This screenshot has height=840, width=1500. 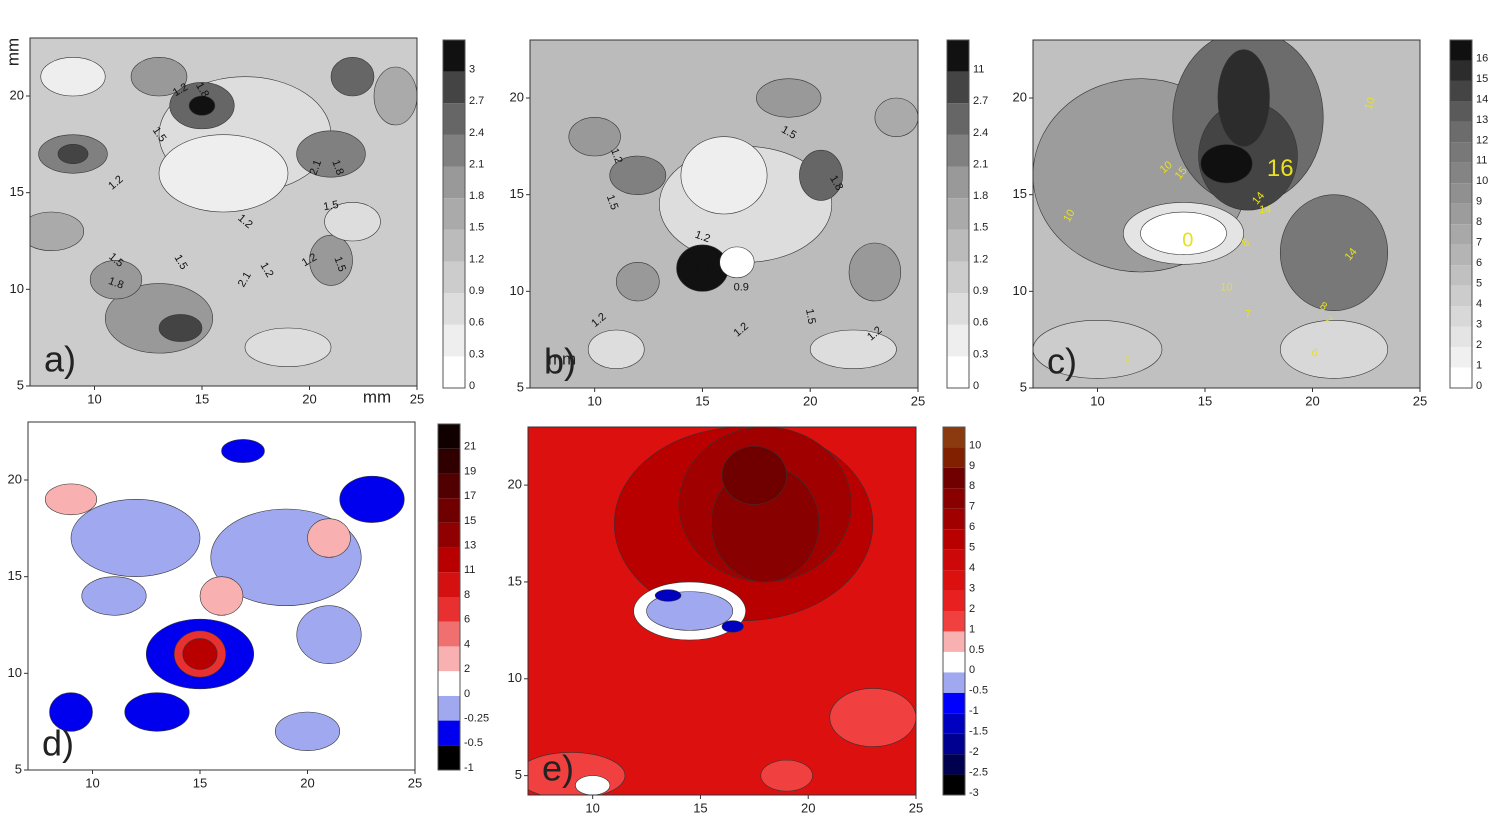 I want to click on colorbar-label: -0.5, so click(x=473, y=743).